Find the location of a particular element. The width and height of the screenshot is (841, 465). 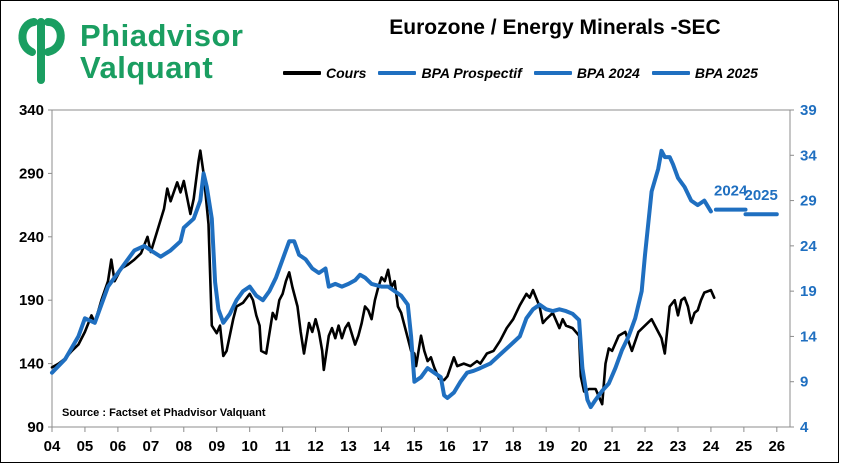

legend-label: BPA 2025 is located at coordinates (726, 73).